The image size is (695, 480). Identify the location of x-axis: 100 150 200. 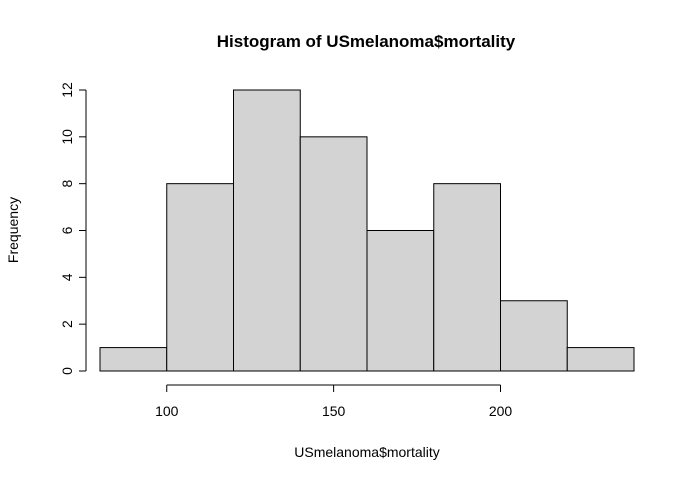
(334, 401).